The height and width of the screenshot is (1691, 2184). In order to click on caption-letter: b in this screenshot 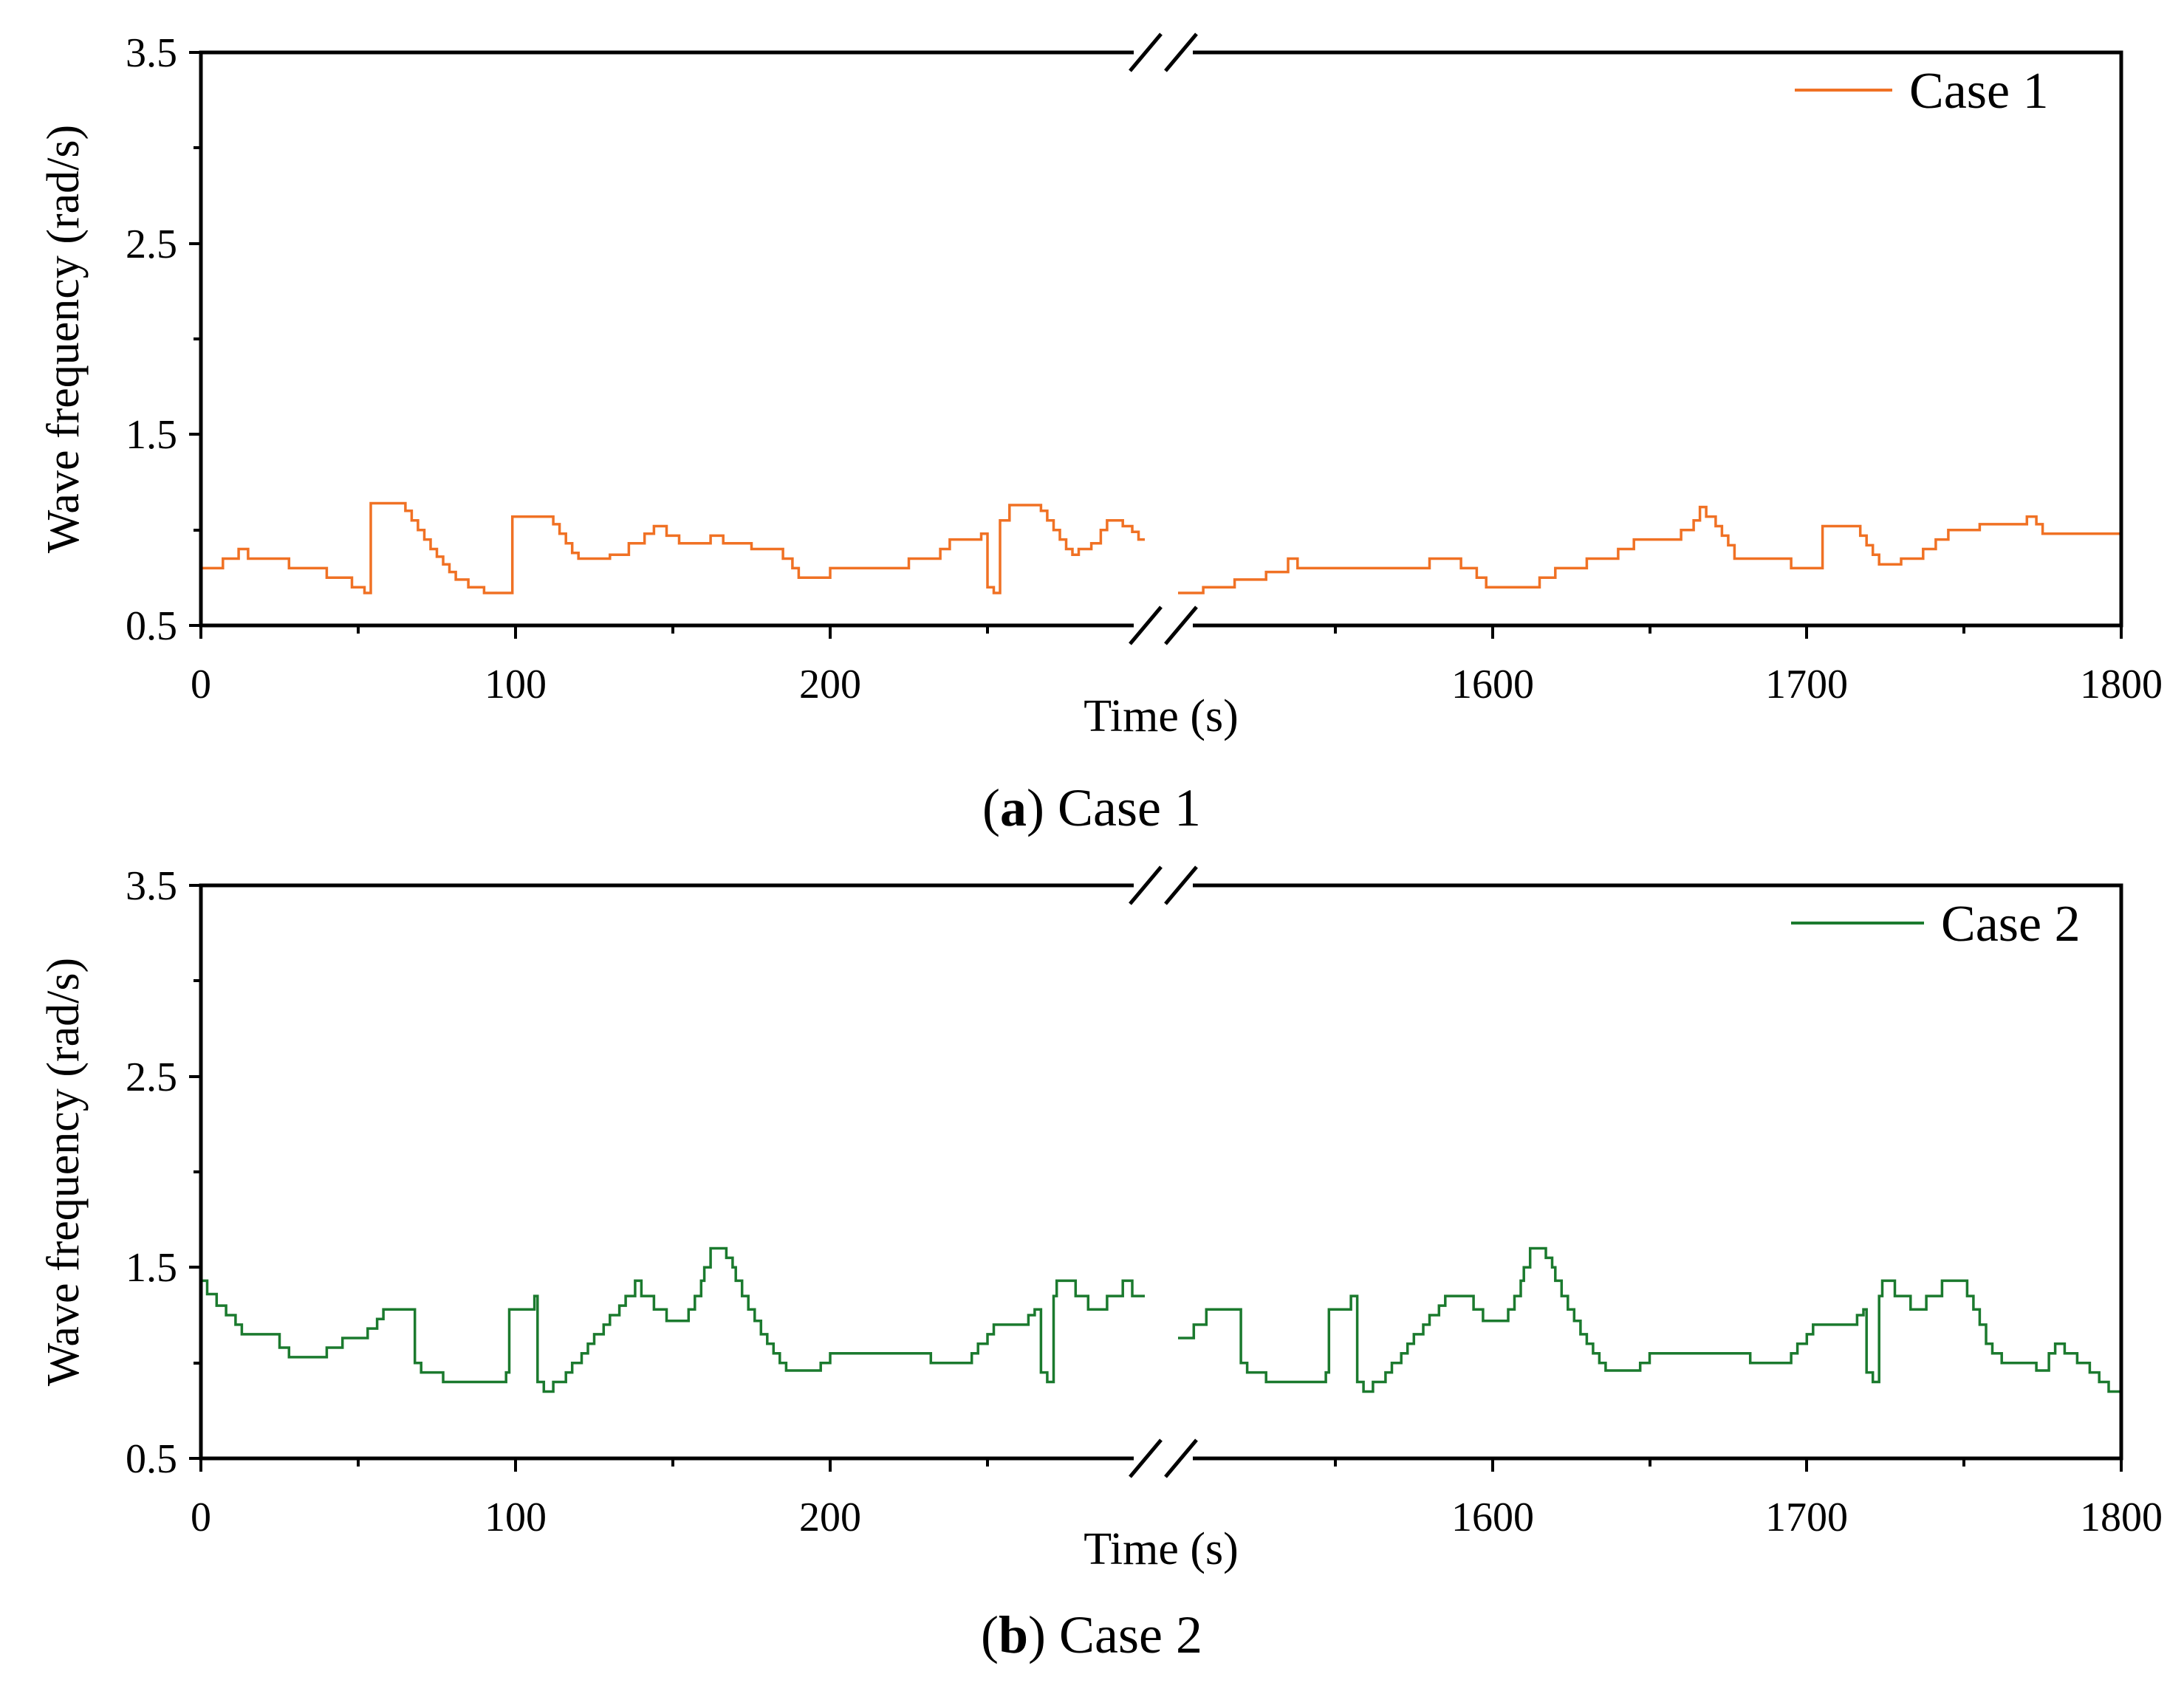, I will do `click(1013, 1634)`.